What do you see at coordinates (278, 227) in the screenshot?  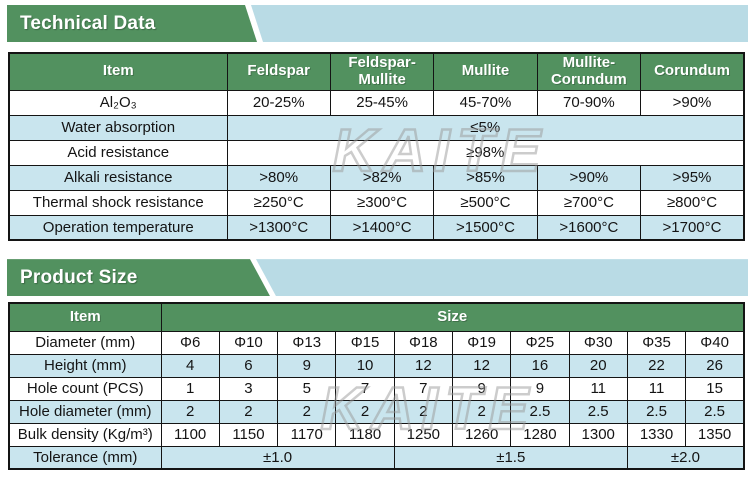 I see `value-cell: >1300°C` at bounding box center [278, 227].